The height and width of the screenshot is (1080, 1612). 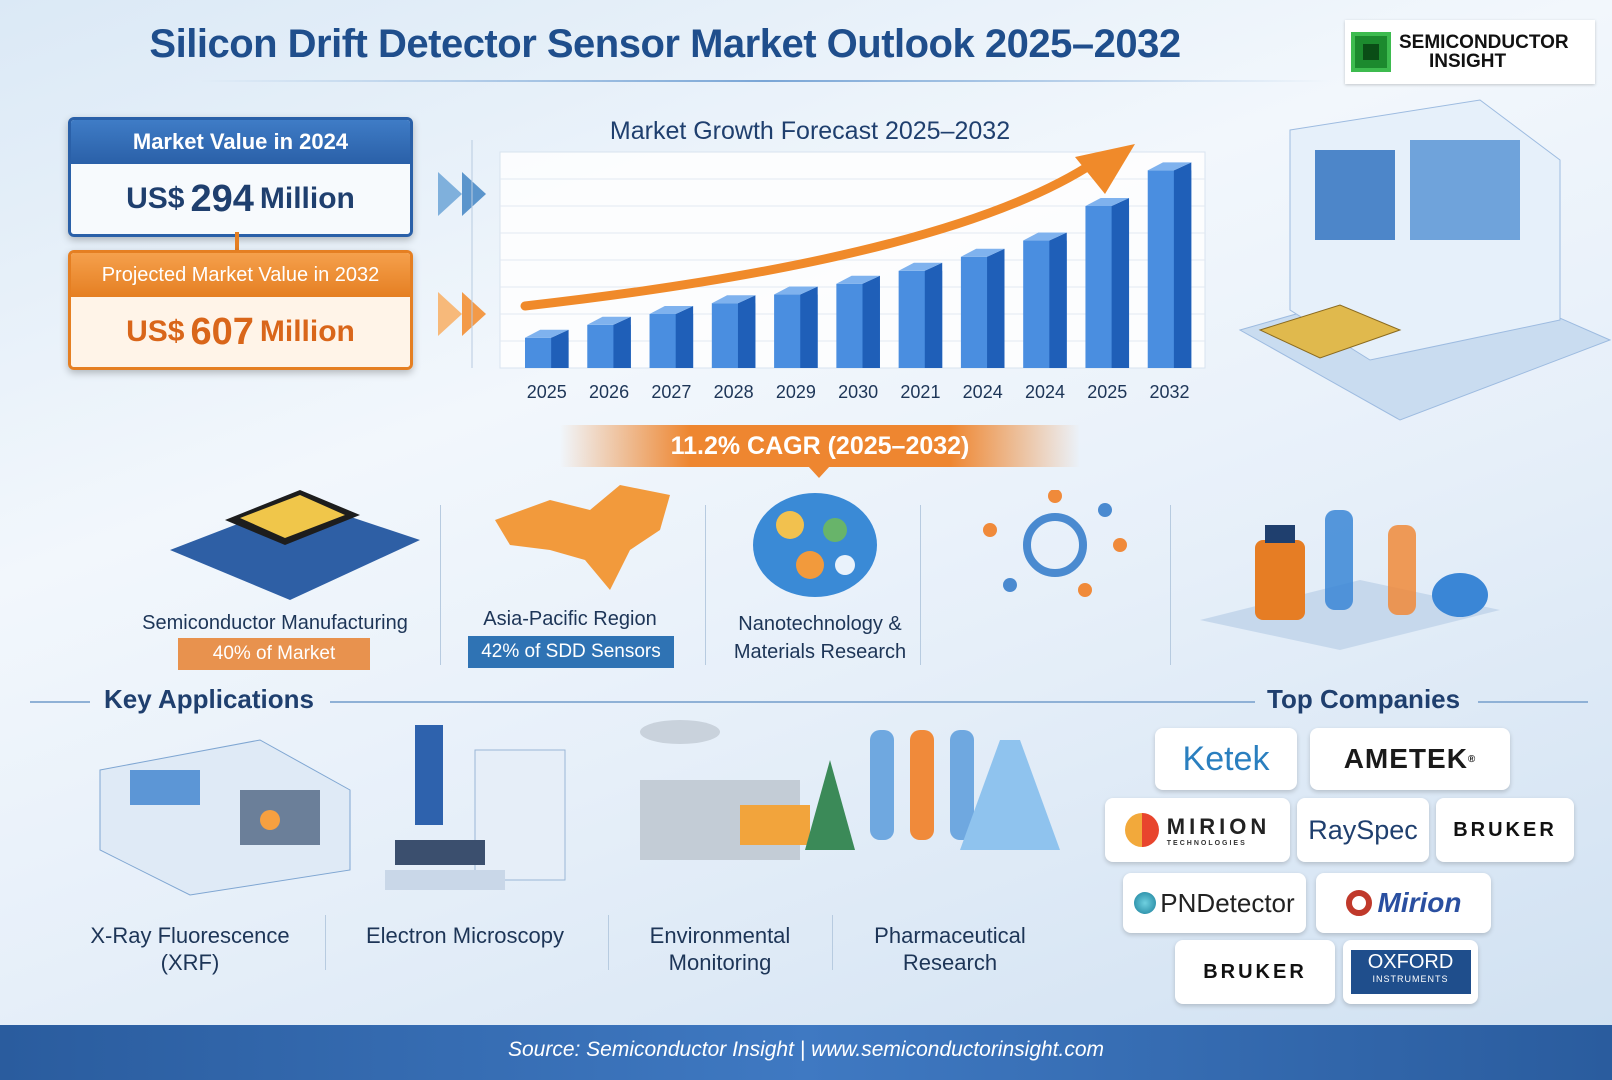 I want to click on card-label: Projected Market Value in 2032, so click(x=240, y=275).